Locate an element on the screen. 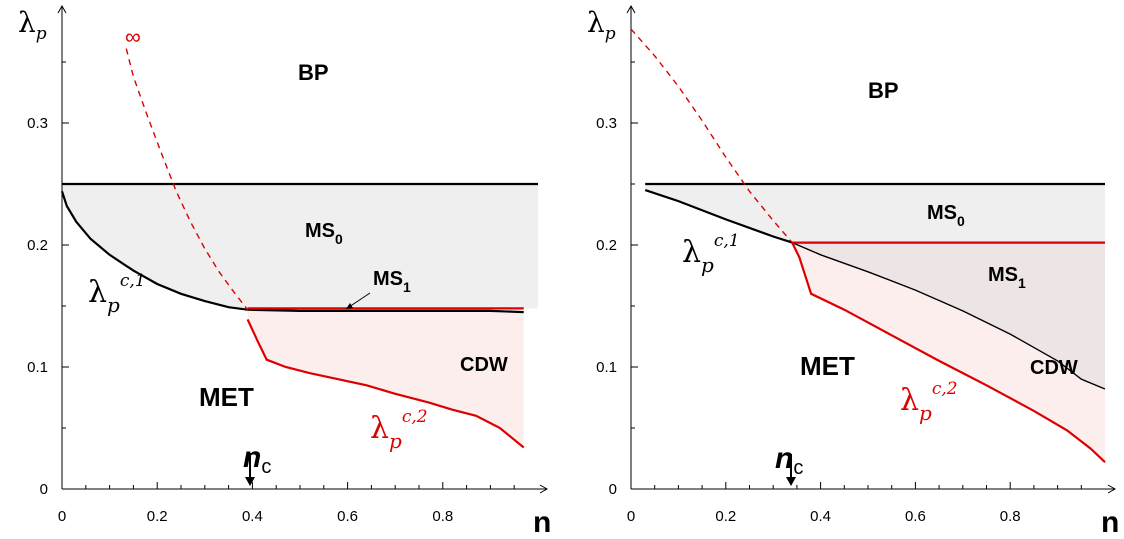 The width and height of the screenshot is (1124, 539). ms1-region is located at coordinates (948, 315).